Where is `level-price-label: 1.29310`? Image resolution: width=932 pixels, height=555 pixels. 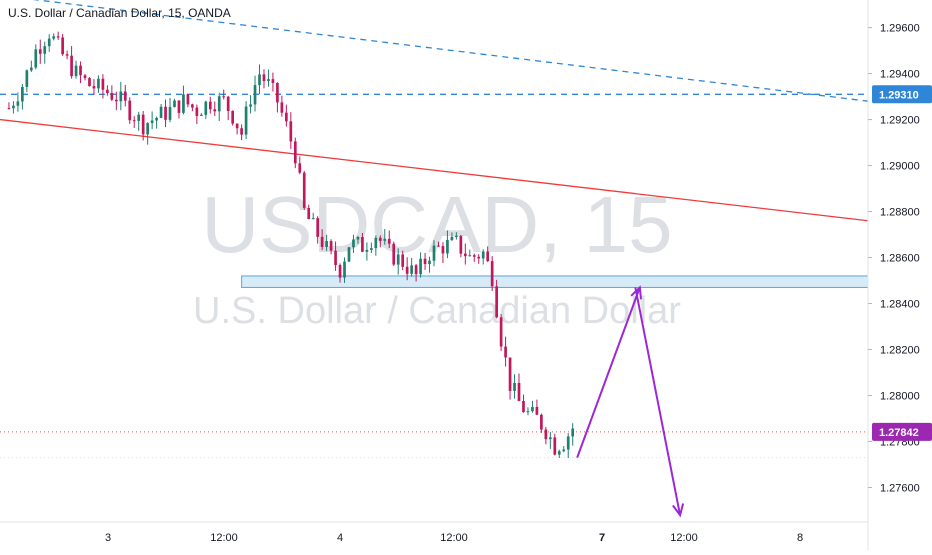 level-price-label: 1.29310 is located at coordinates (899, 95).